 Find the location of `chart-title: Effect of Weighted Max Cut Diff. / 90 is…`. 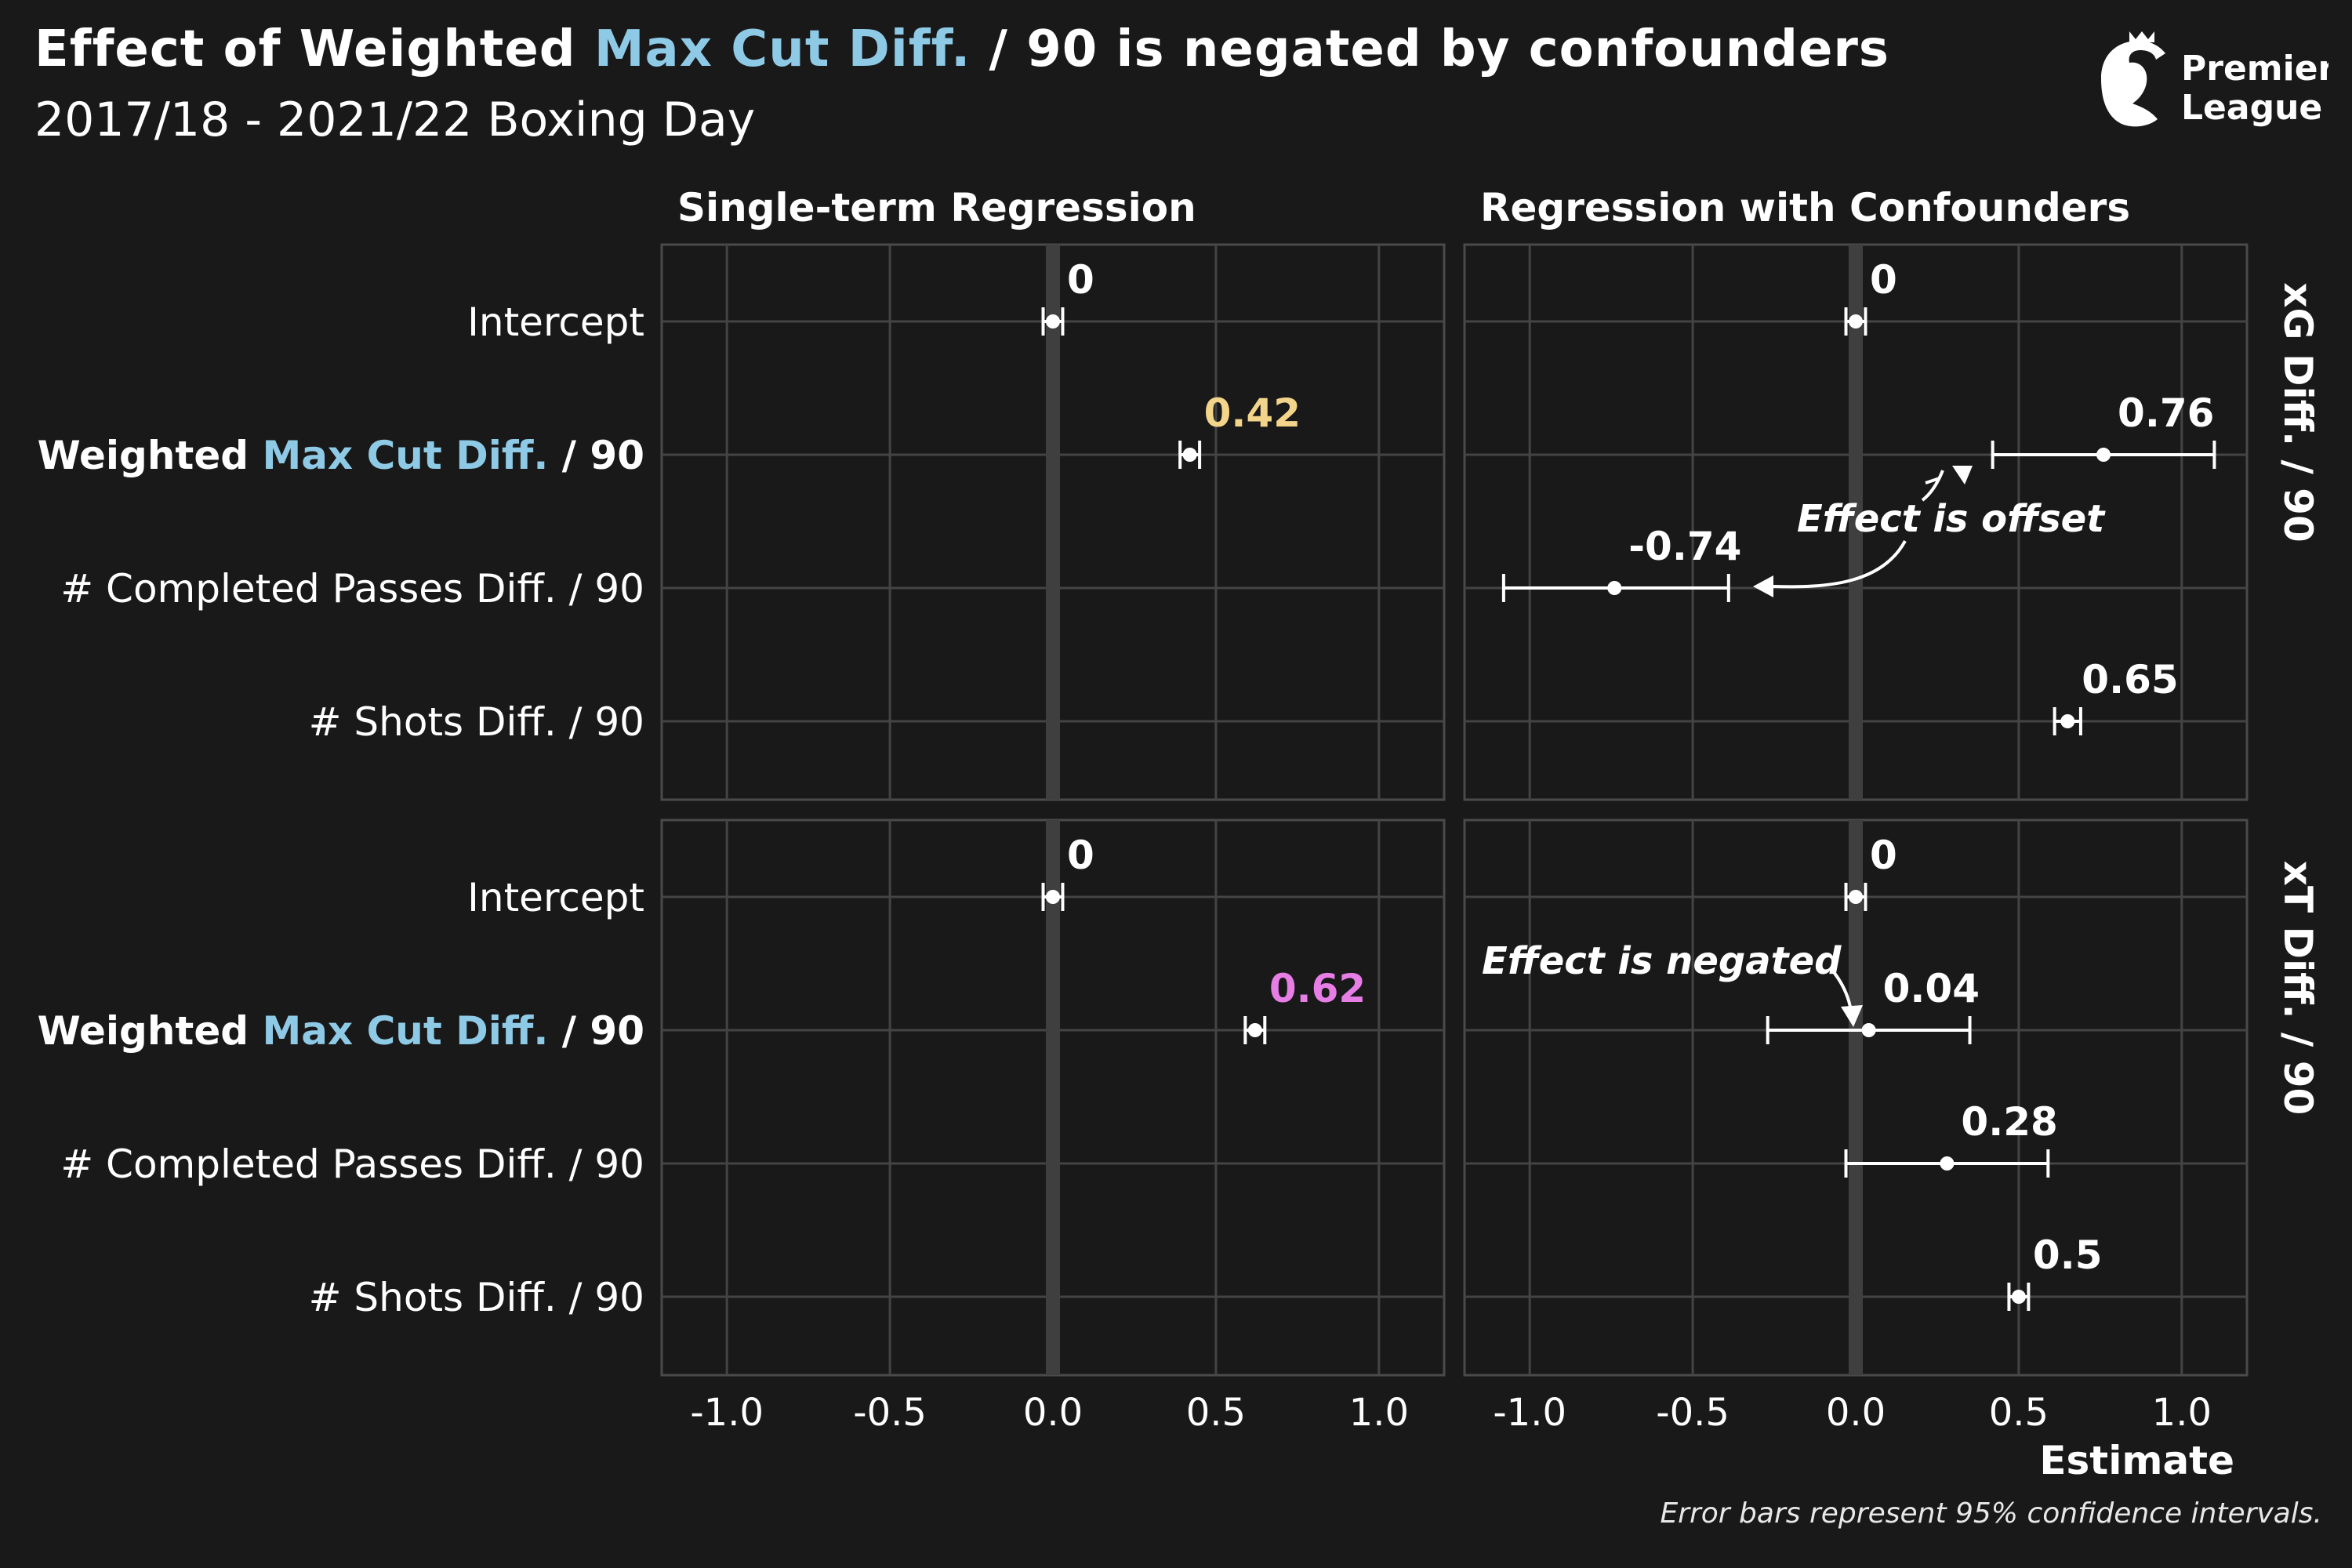

chart-title: Effect of Weighted Max Cut Diff. / 90 is… is located at coordinates (962, 49).